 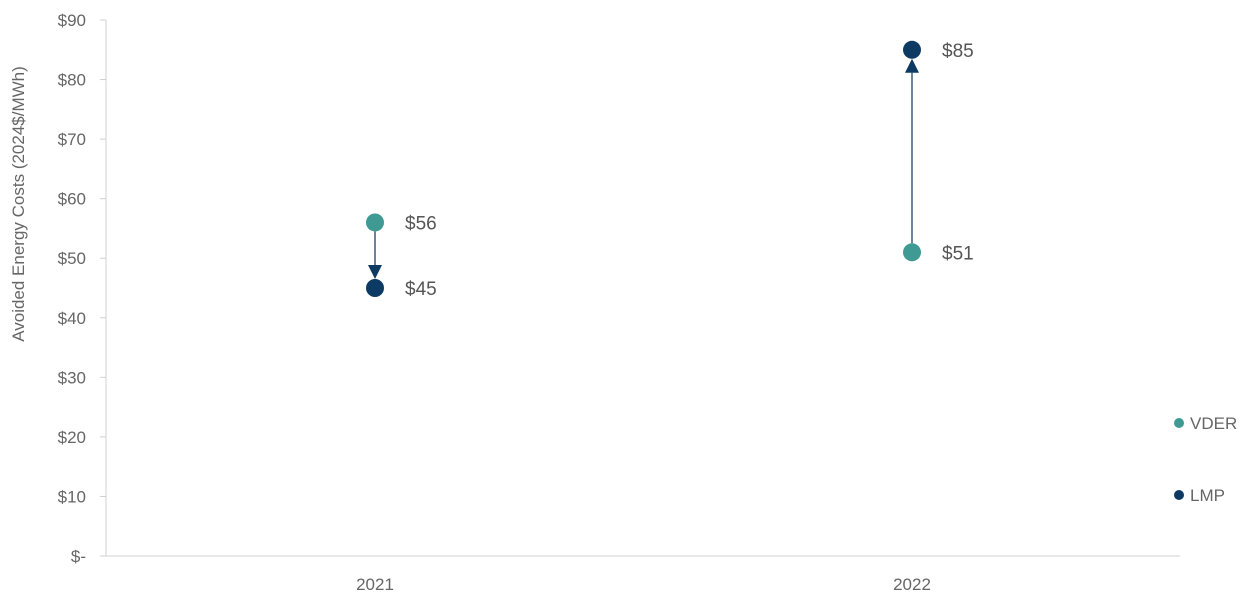 I want to click on y-tick-label: $-, so click(x=78, y=556).